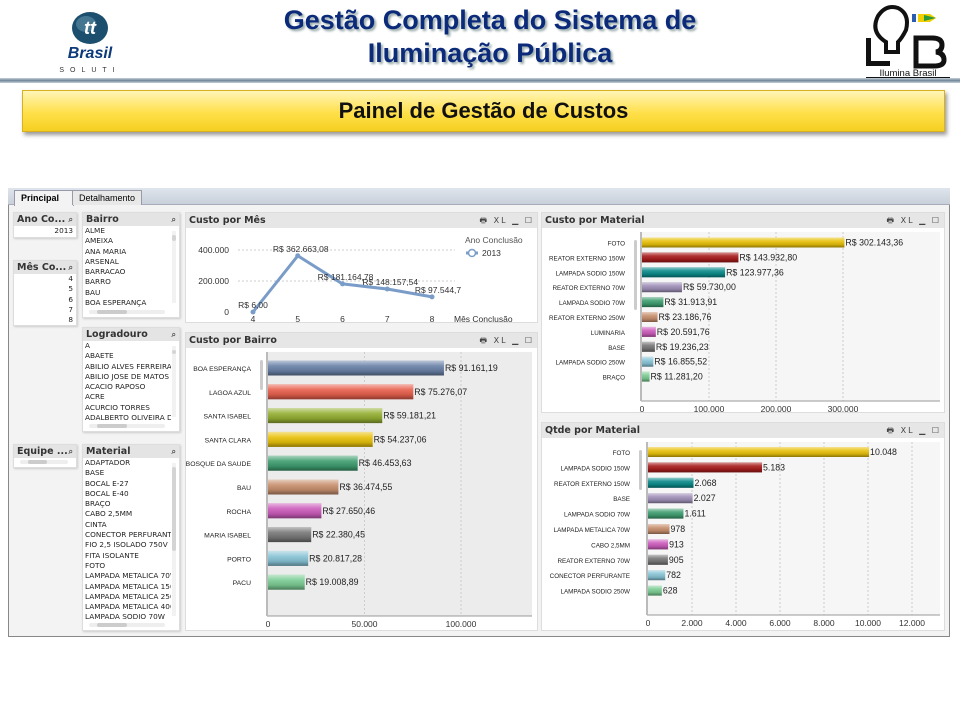 This screenshot has height=720, width=960. Describe the element at coordinates (95, 397) in the screenshot. I see `list-item: ACRE` at that location.